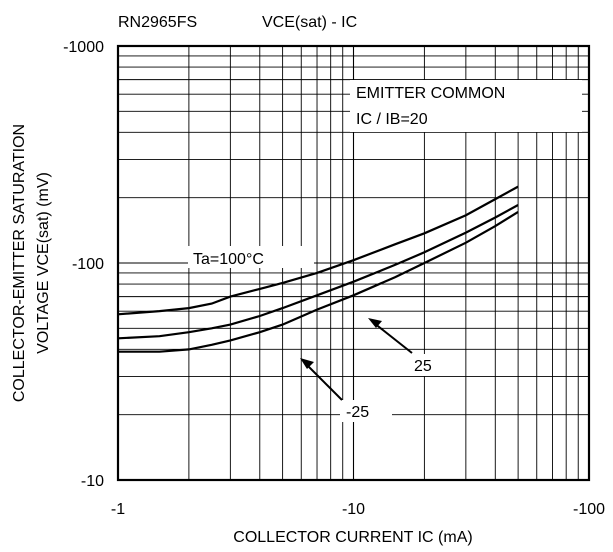  I want to click on label-100c-background, so click(251, 257).